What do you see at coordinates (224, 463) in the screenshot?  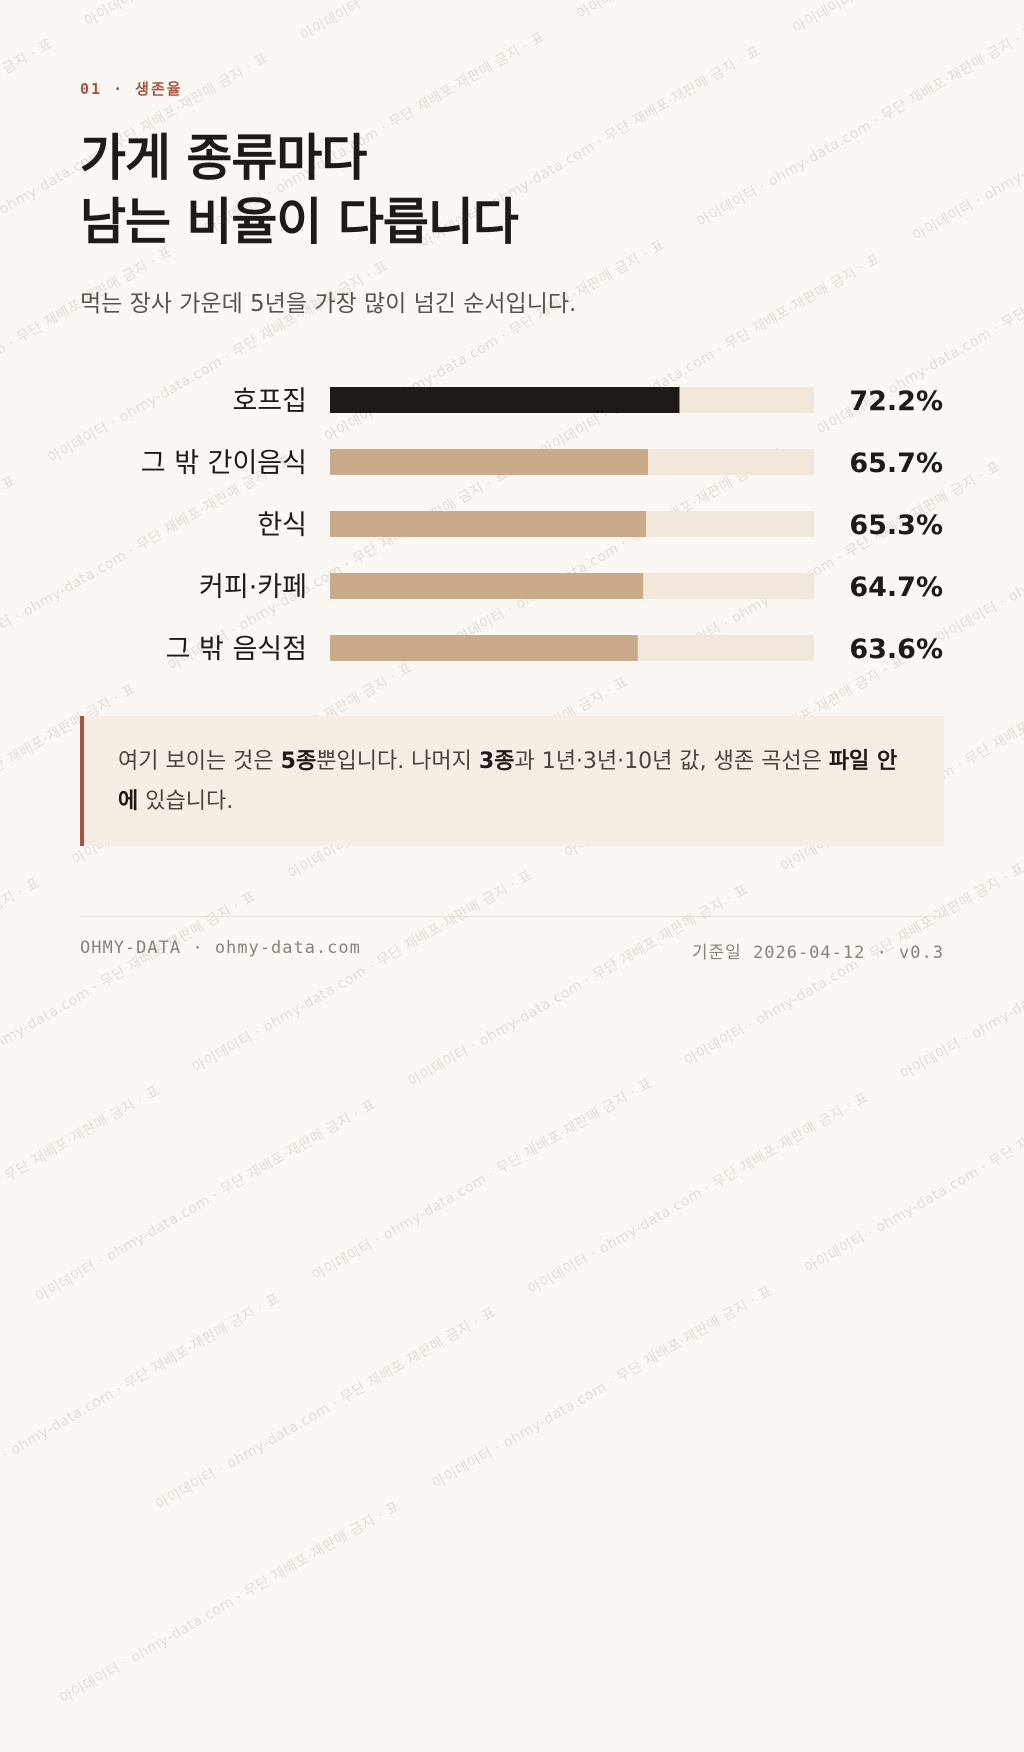 I see `bar-label: 그 밖 간이음식` at bounding box center [224, 463].